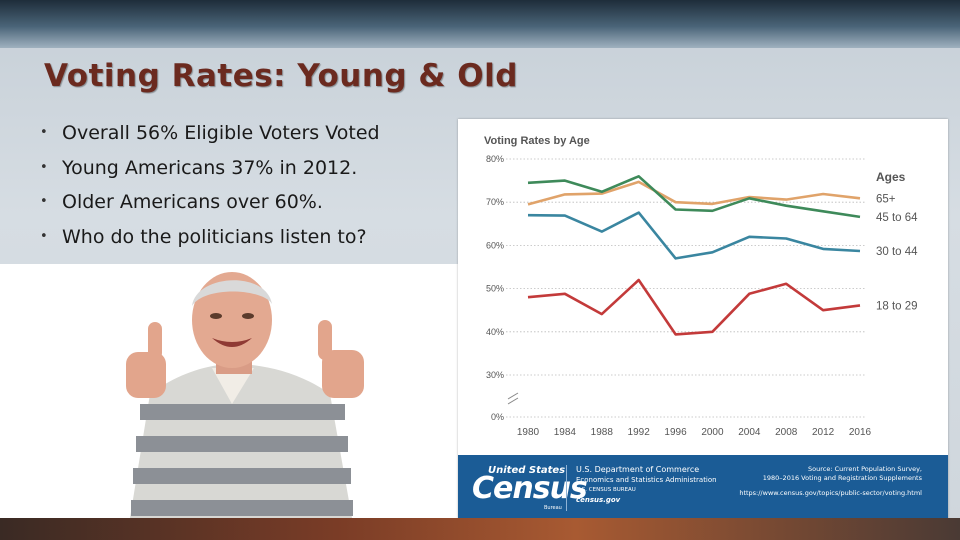 The width and height of the screenshot is (960, 540). Describe the element at coordinates (497, 417) in the screenshot. I see `y-tick-label: 0%` at that location.